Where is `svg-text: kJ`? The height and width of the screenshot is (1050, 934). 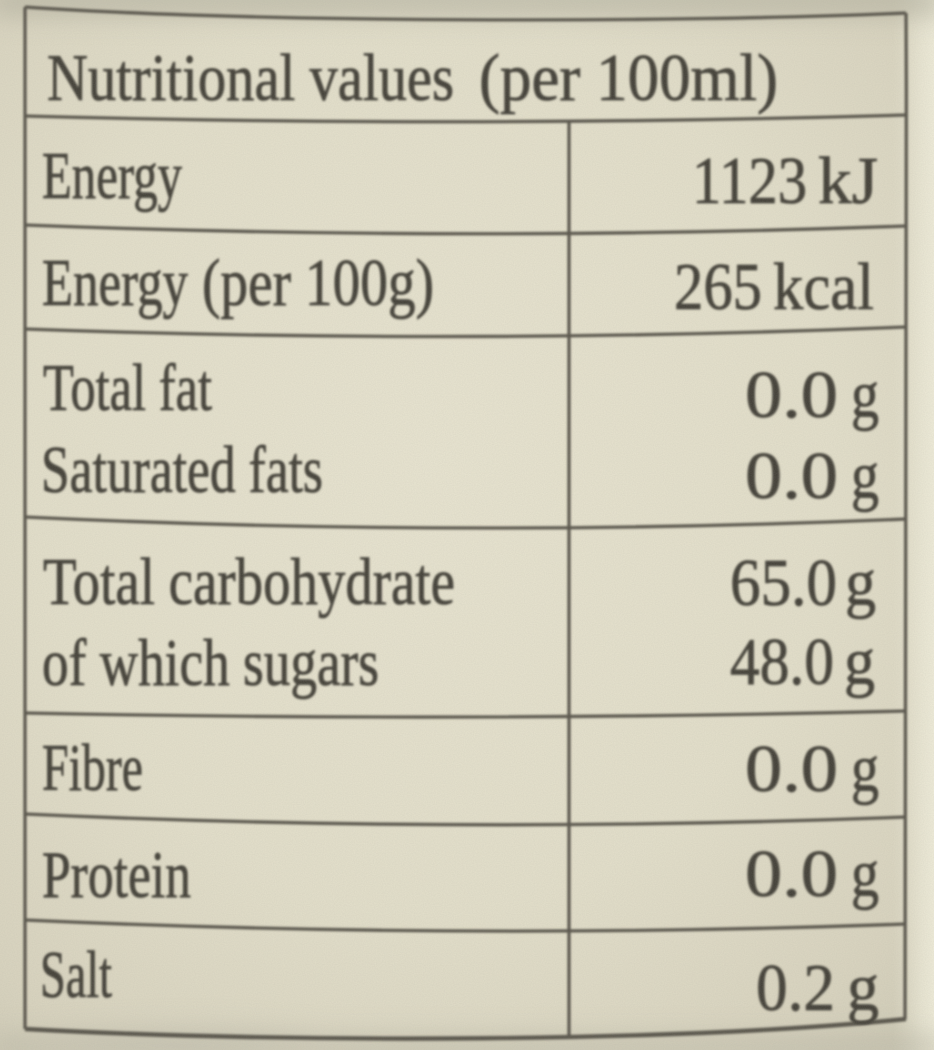 svg-text: kJ is located at coordinates (848, 181).